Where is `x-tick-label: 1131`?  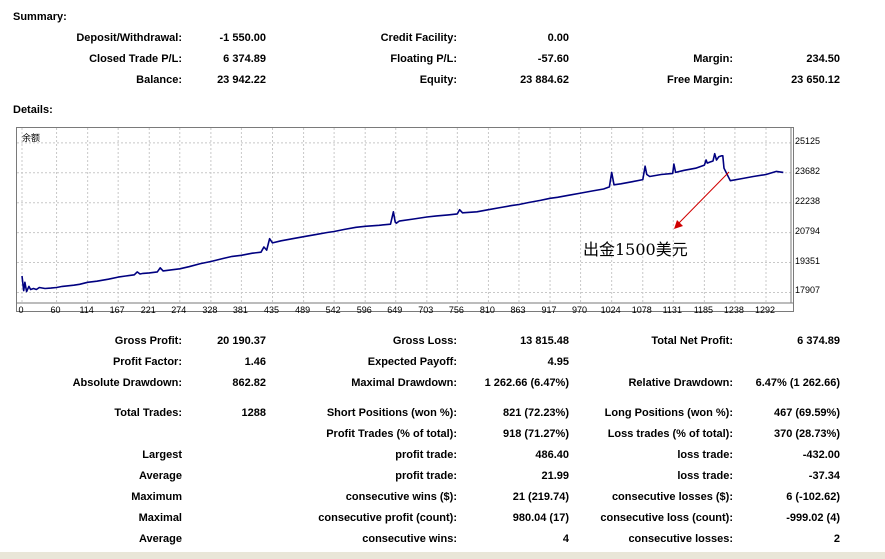 x-tick-label: 1131 is located at coordinates (672, 310).